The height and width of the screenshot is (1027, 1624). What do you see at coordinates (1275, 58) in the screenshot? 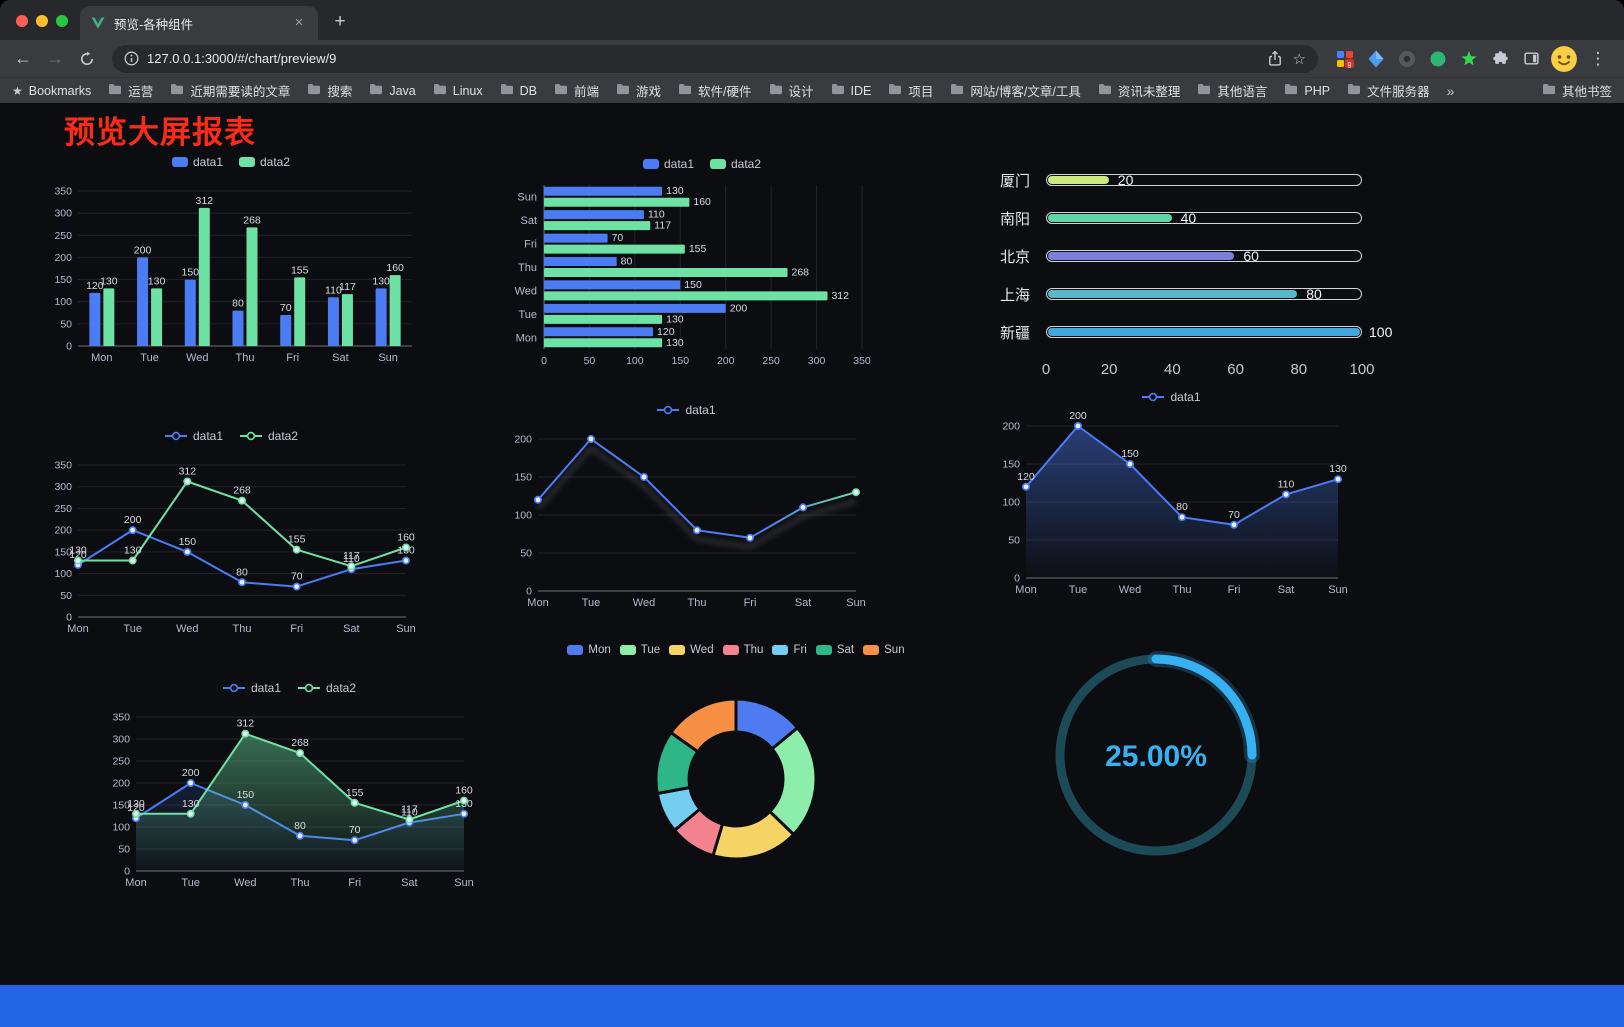
I see `share-icon` at bounding box center [1275, 58].